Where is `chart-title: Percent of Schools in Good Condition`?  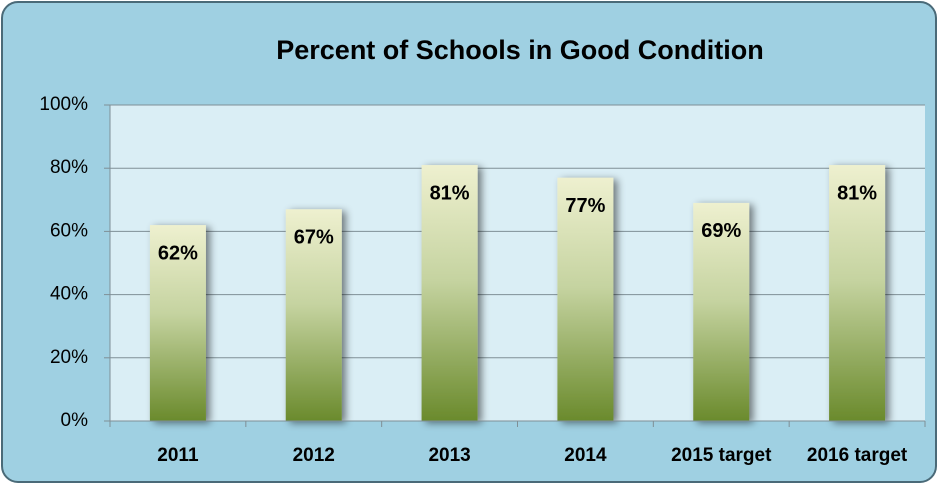 chart-title: Percent of Schools in Good Condition is located at coordinates (520, 50).